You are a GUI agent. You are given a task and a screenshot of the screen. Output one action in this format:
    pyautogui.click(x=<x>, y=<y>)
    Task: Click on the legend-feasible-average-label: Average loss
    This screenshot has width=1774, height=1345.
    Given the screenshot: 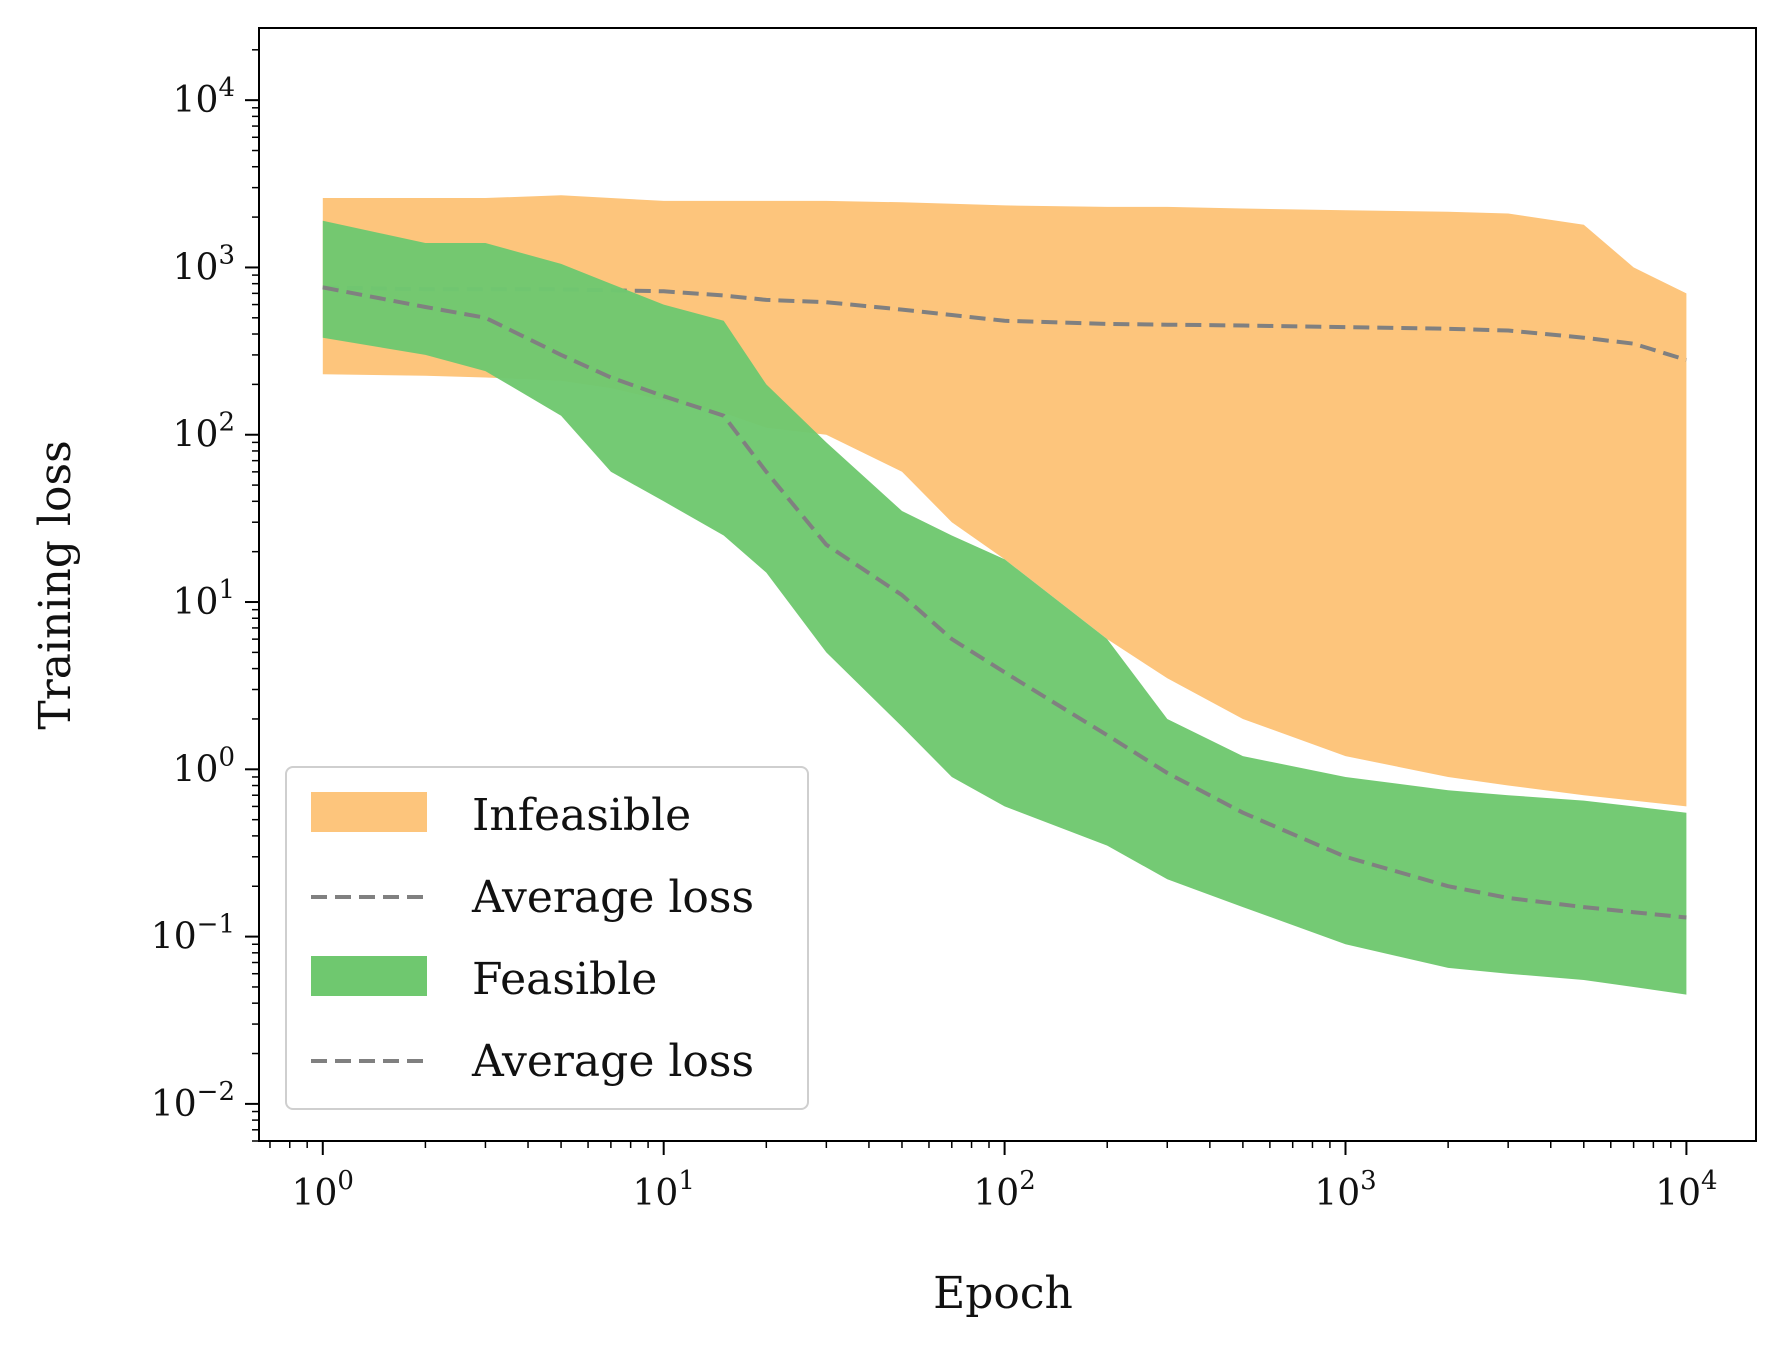 What is the action you would take?
    pyautogui.click(x=612, y=1061)
    